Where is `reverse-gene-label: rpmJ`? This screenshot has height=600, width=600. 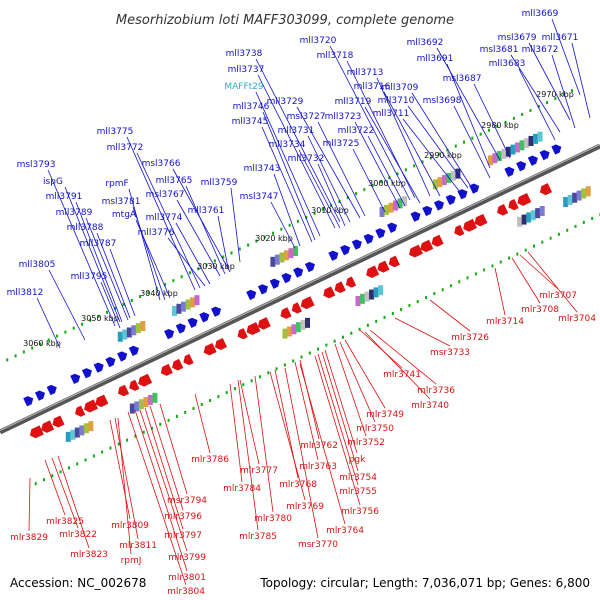
reverse-gene-label: rpmJ is located at coordinates (131, 561).